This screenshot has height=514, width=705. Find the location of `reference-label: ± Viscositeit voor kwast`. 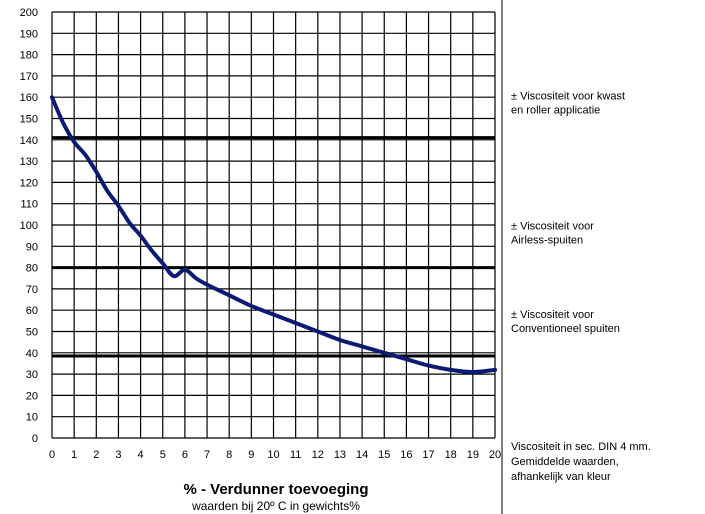

reference-label: ± Viscositeit voor kwast is located at coordinates (568, 97).